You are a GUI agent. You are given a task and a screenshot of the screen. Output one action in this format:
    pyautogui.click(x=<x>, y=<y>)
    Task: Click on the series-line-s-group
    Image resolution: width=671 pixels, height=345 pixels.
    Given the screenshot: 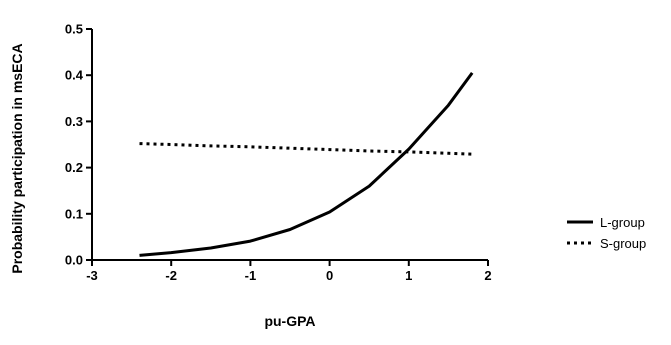 What is the action you would take?
    pyautogui.click(x=306, y=149)
    